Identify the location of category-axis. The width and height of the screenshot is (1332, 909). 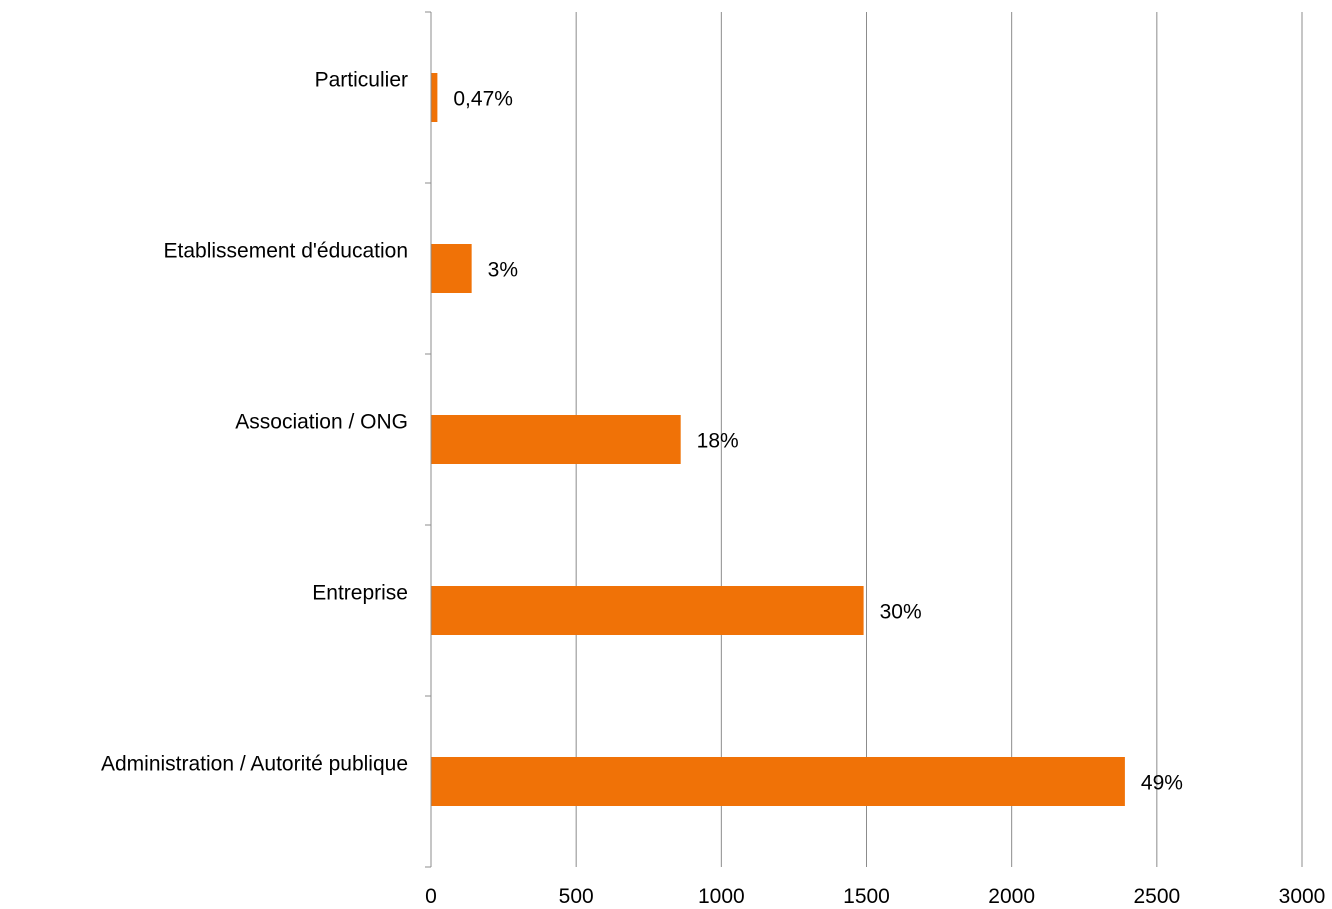
(428, 439).